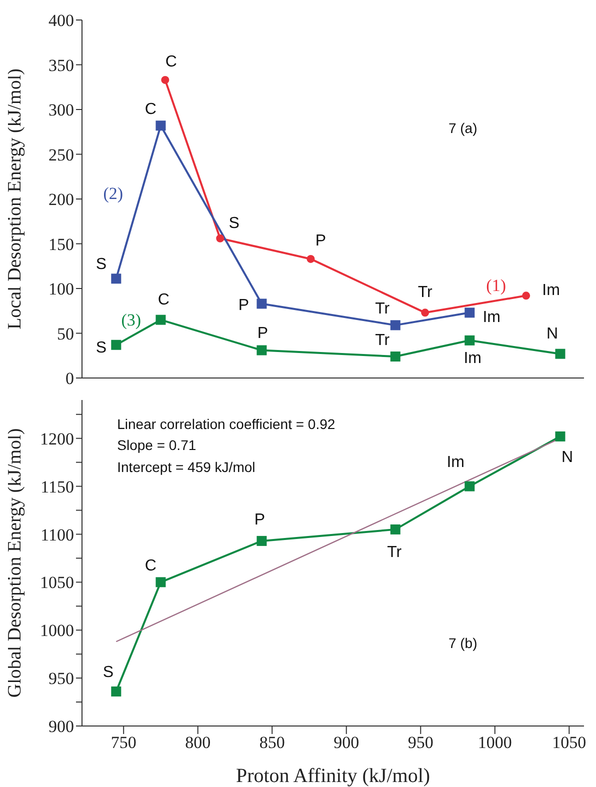  I want to click on y-tick-label: 100, so click(61, 289).